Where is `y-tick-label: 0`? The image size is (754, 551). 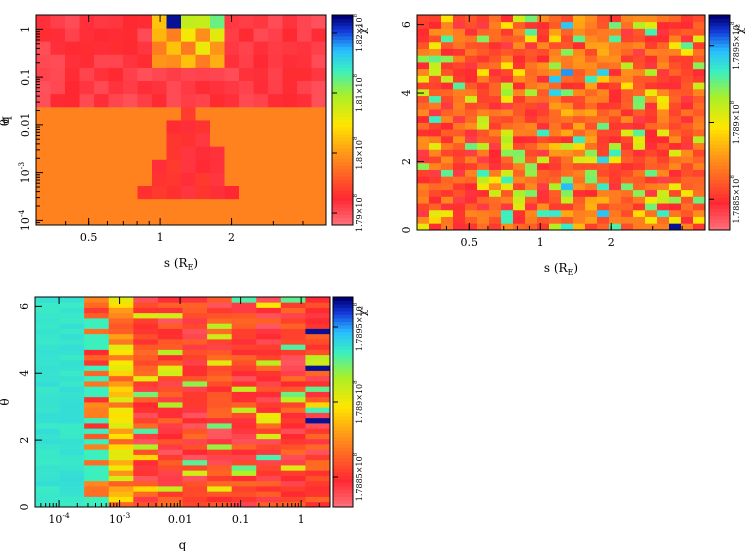
y-tick-label: 0 is located at coordinates (406, 230).